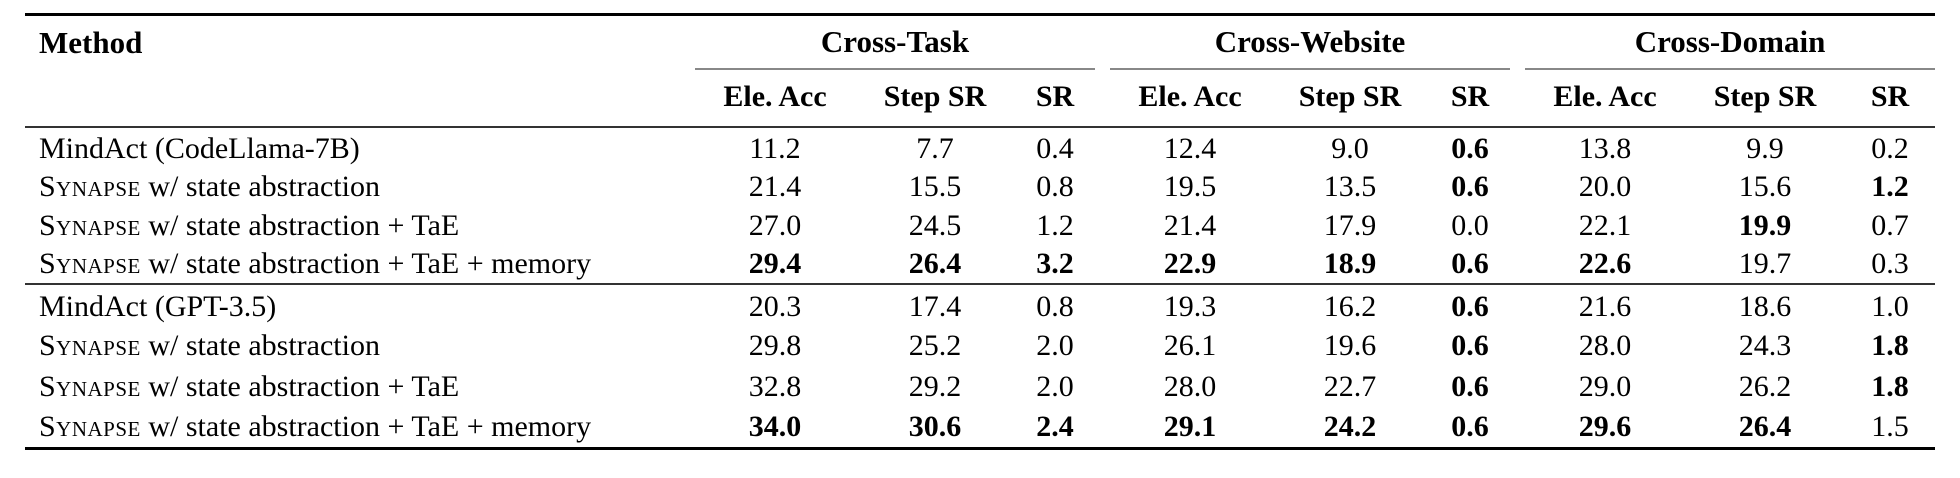 Image resolution: width=1960 pixels, height=478 pixels. I want to click on cell-cross-task-ele-acc: 29.4, so click(775, 264).